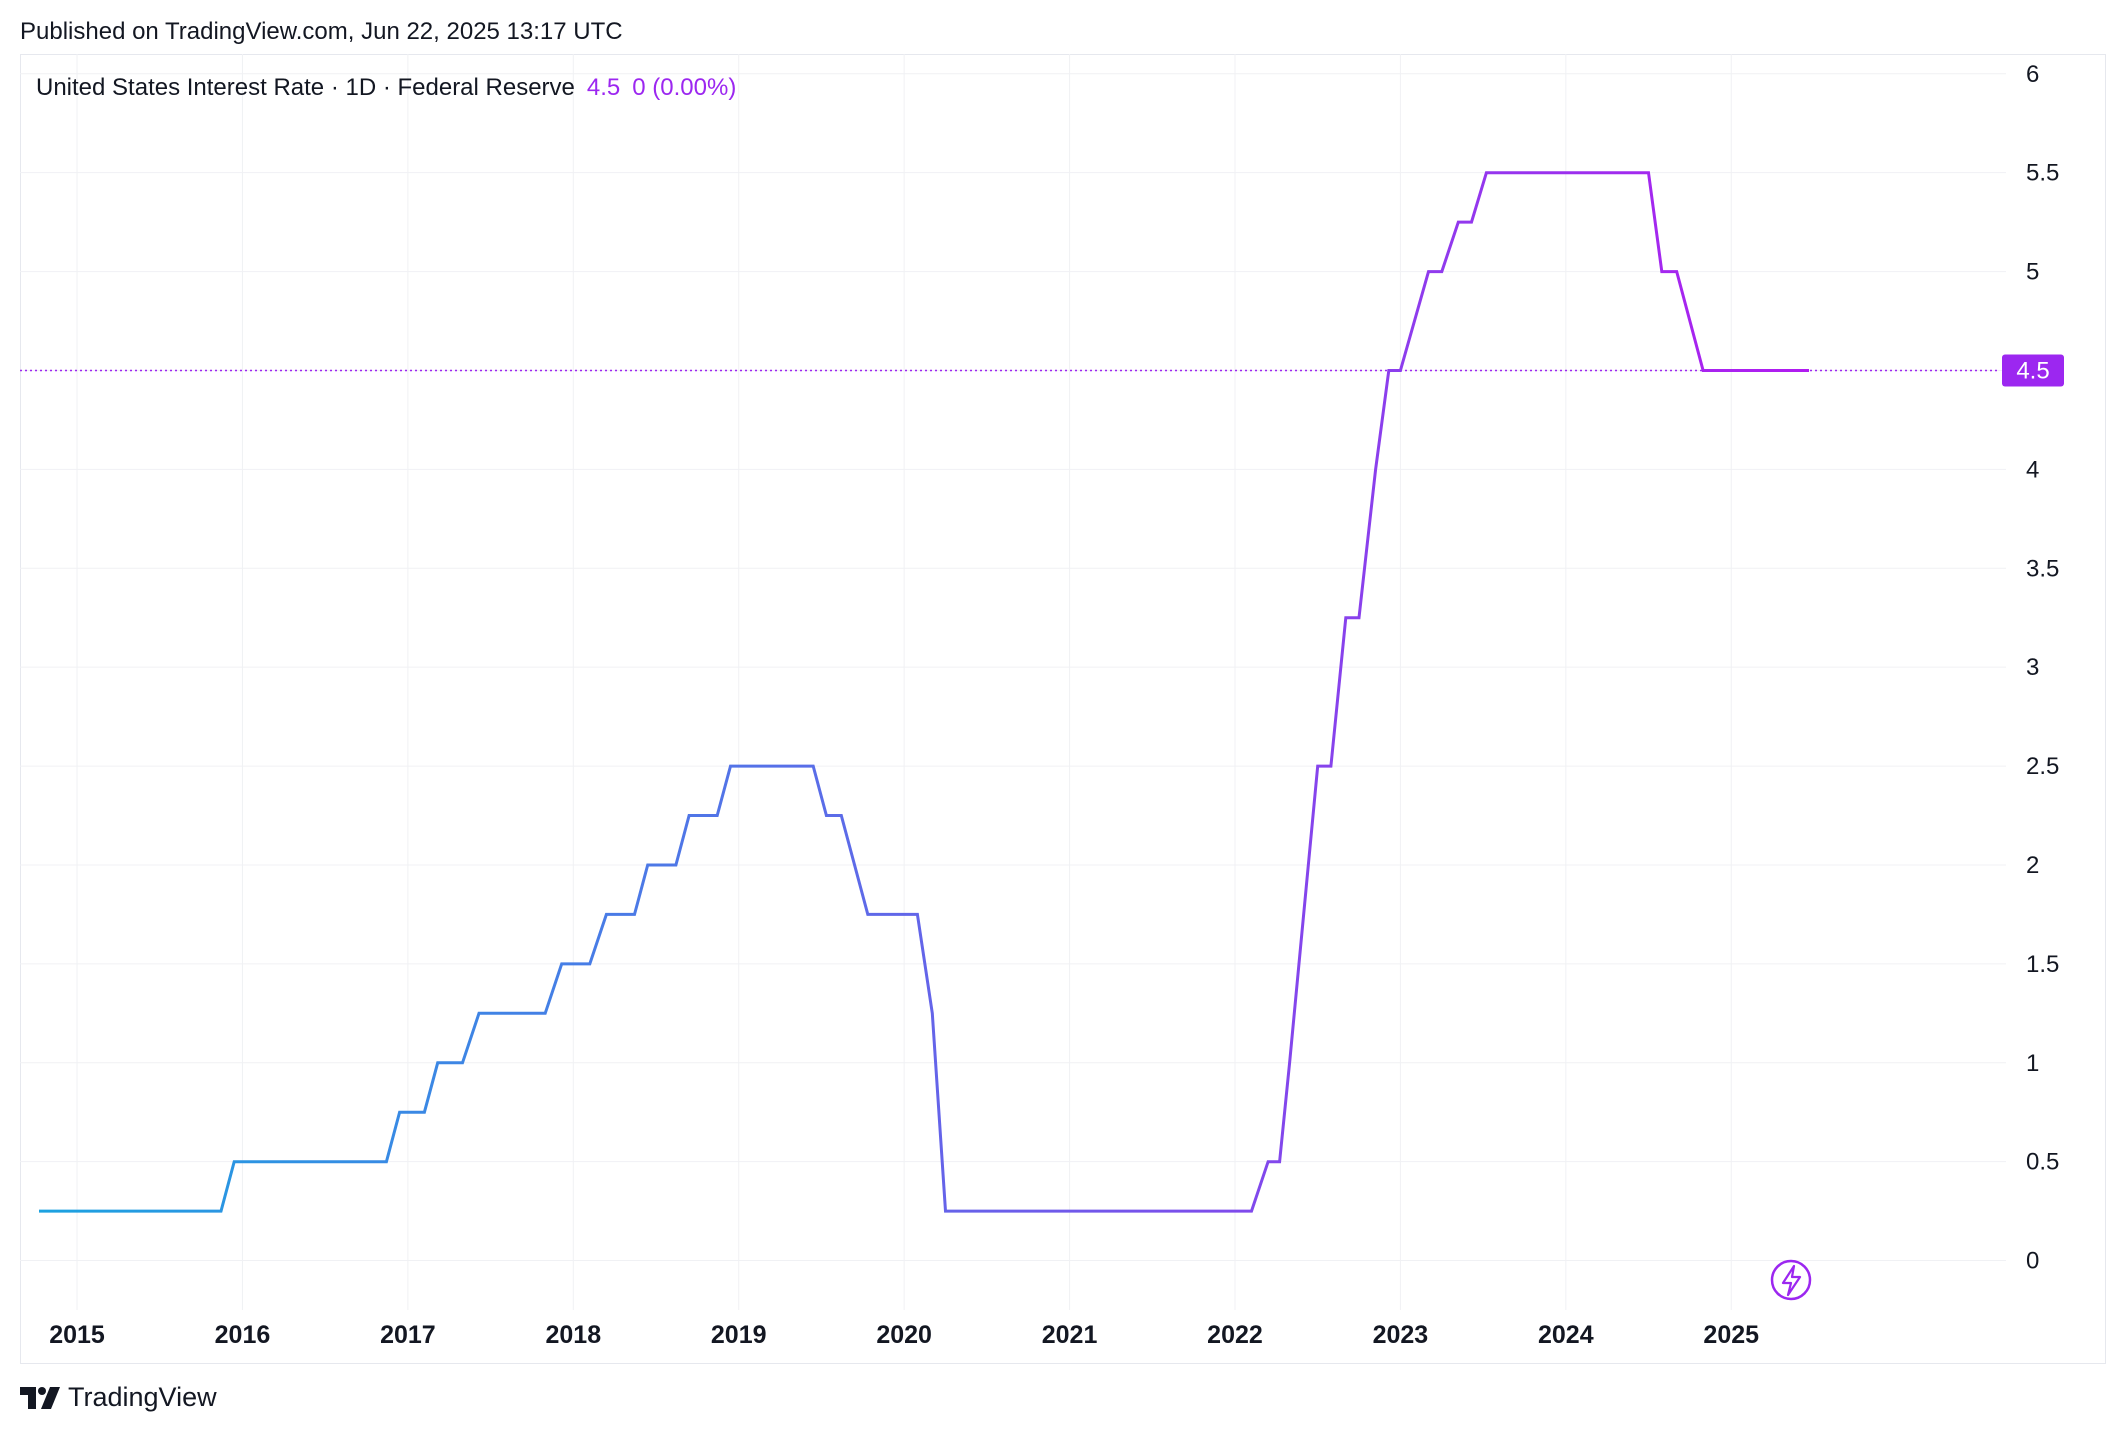  Describe the element at coordinates (2032, 1063) in the screenshot. I see `y-tick-label: 1` at that location.